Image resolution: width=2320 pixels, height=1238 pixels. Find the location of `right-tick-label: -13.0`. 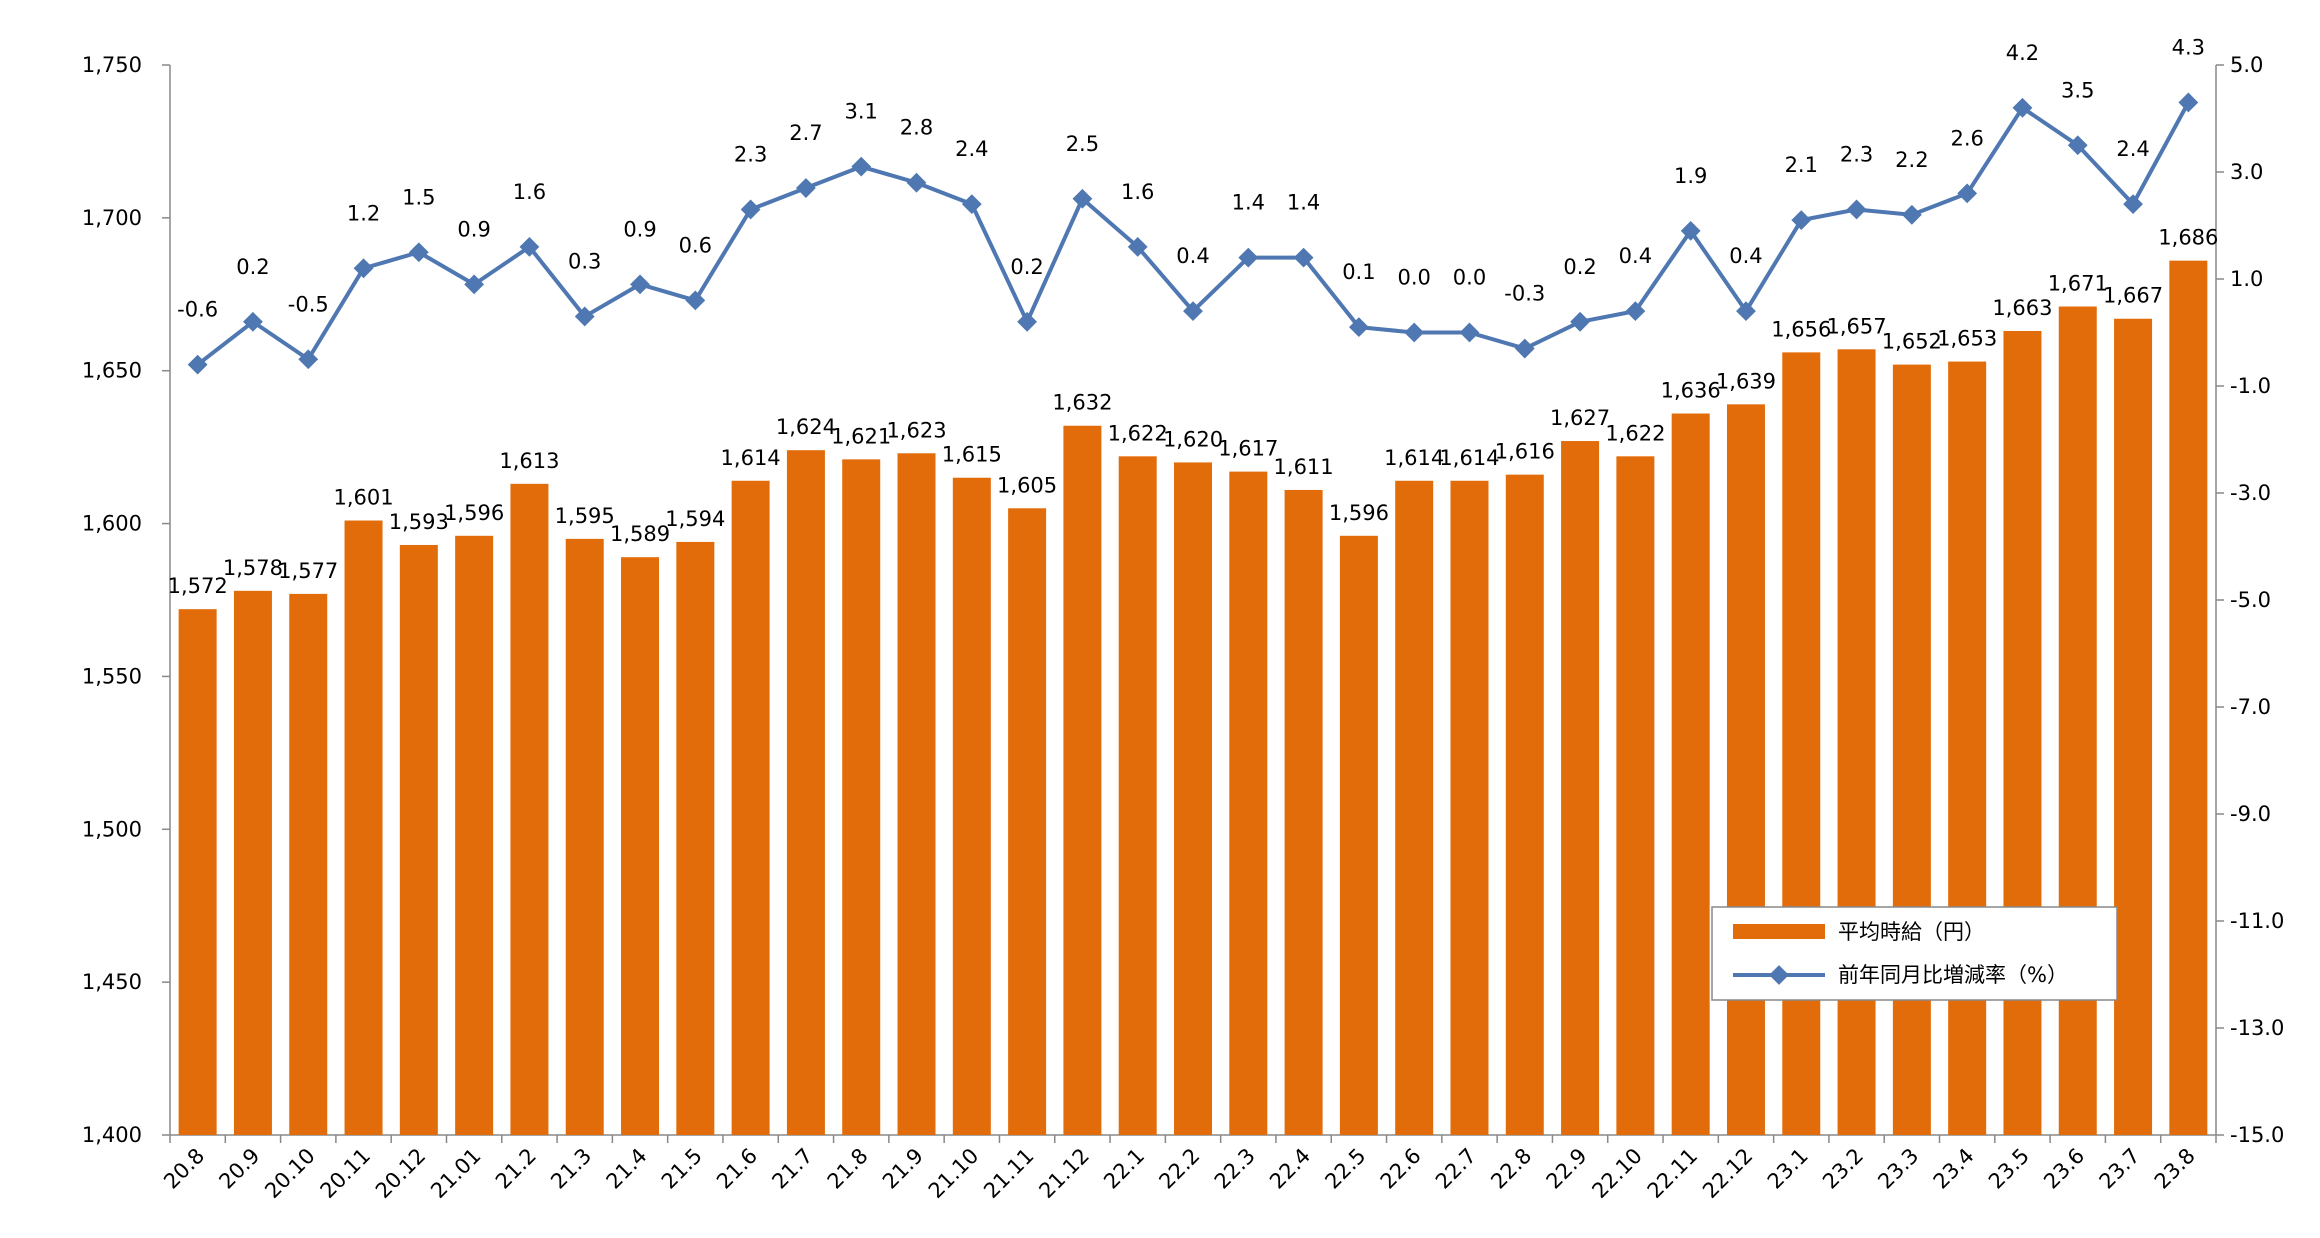

right-tick-label: -13.0 is located at coordinates (2257, 1028).